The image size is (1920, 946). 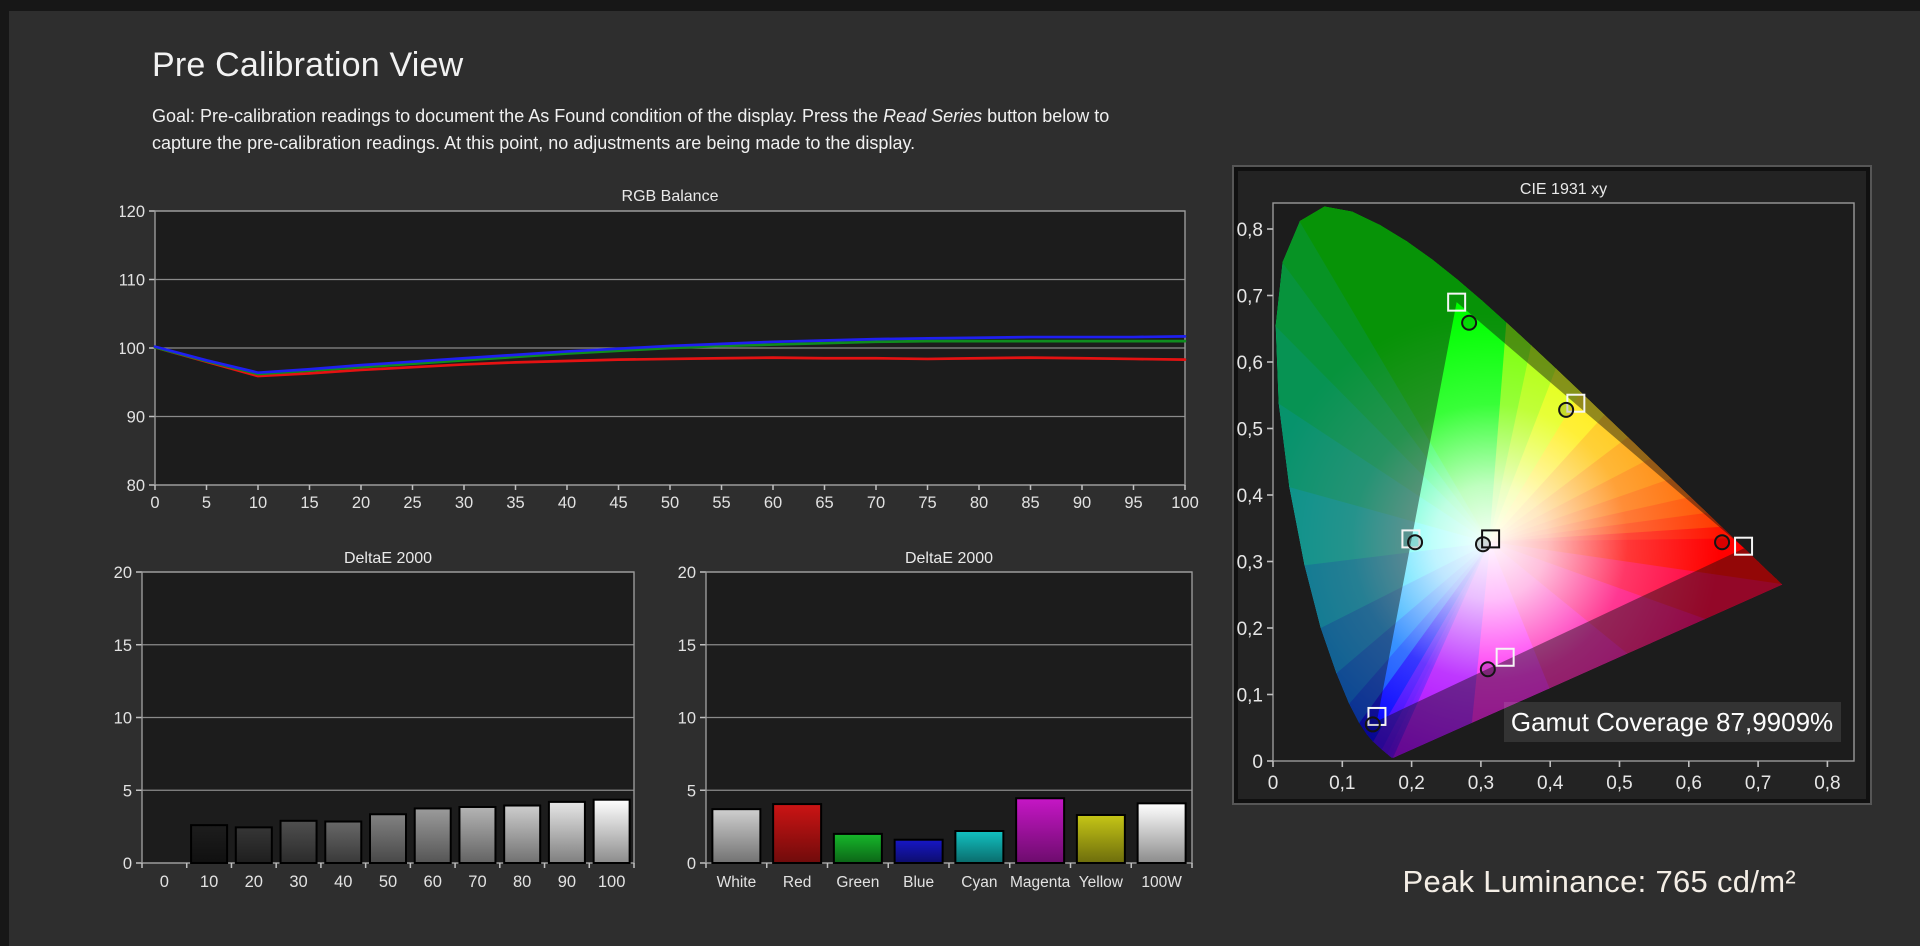 What do you see at coordinates (132, 281) in the screenshot?
I see `svg-text: 110` at bounding box center [132, 281].